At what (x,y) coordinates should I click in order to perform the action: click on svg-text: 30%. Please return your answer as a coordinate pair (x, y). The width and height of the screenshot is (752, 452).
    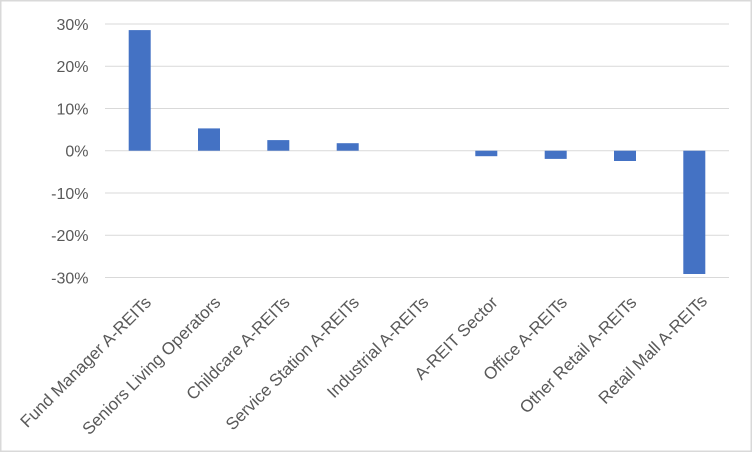
    Looking at the image, I should click on (72, 25).